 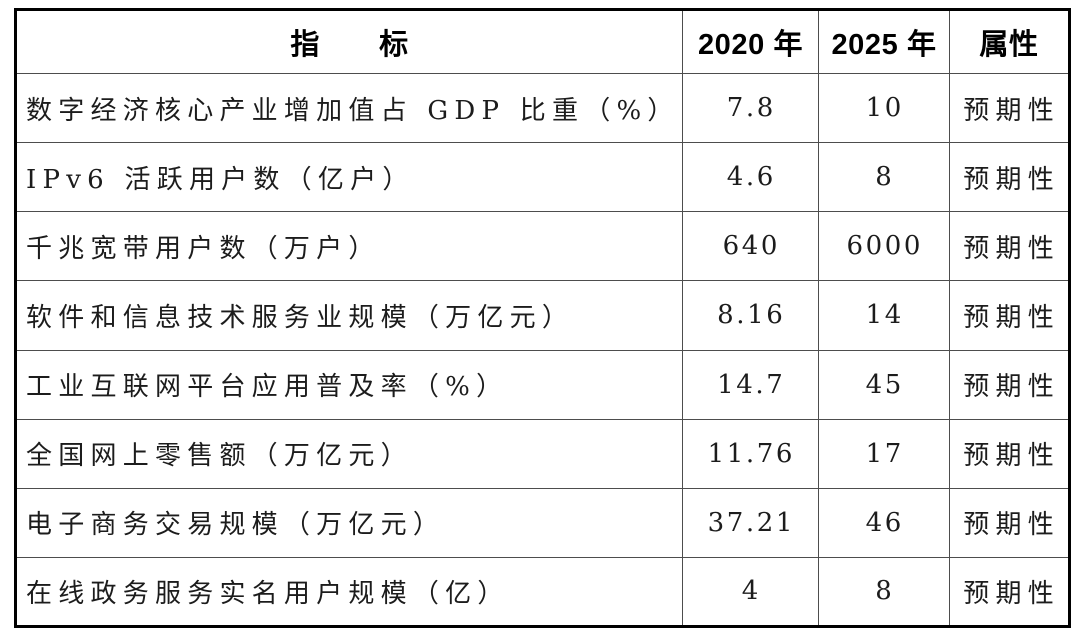 What do you see at coordinates (349, 592) in the screenshot?
I see `indicator-cell: 在线政务服务实名用户规模（亿）` at bounding box center [349, 592].